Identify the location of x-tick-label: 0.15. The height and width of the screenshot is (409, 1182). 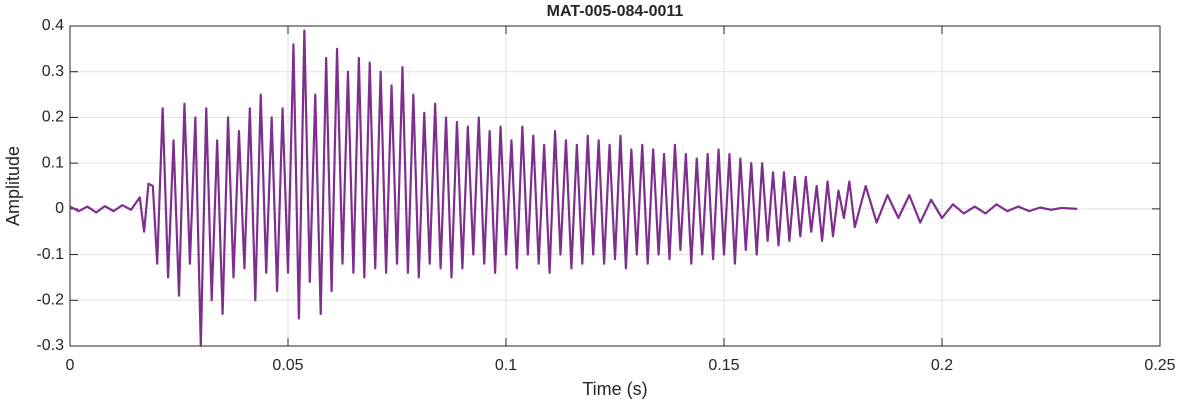
(723, 365).